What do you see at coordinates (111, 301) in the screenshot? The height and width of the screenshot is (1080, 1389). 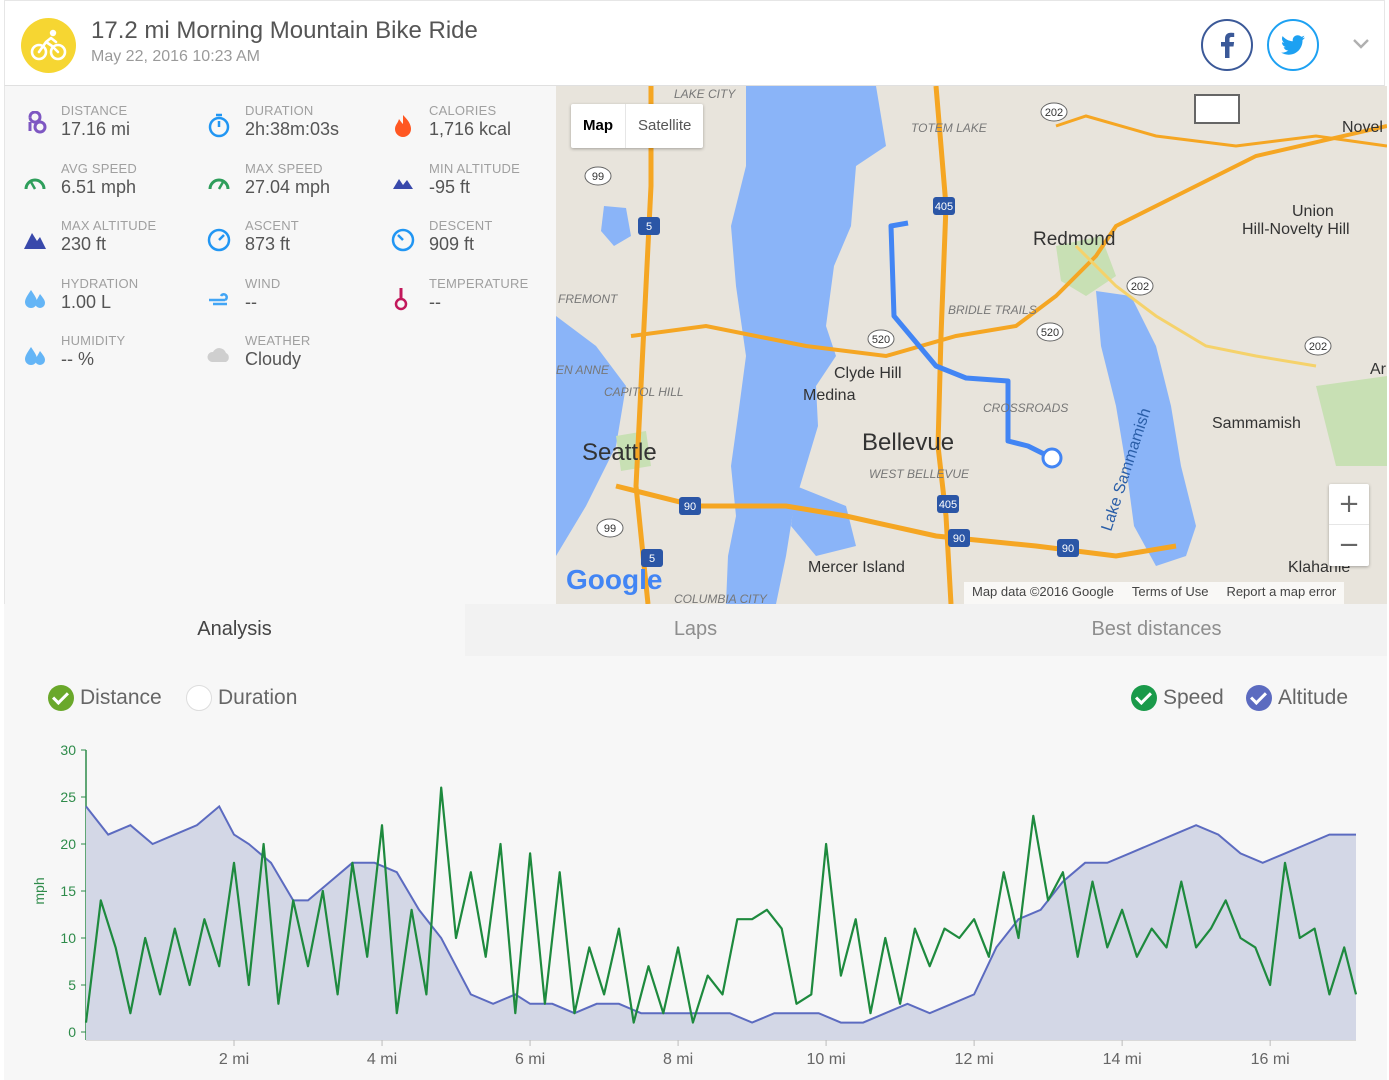 I see `stat-hydration: HYDRATION 1.00 L` at bounding box center [111, 301].